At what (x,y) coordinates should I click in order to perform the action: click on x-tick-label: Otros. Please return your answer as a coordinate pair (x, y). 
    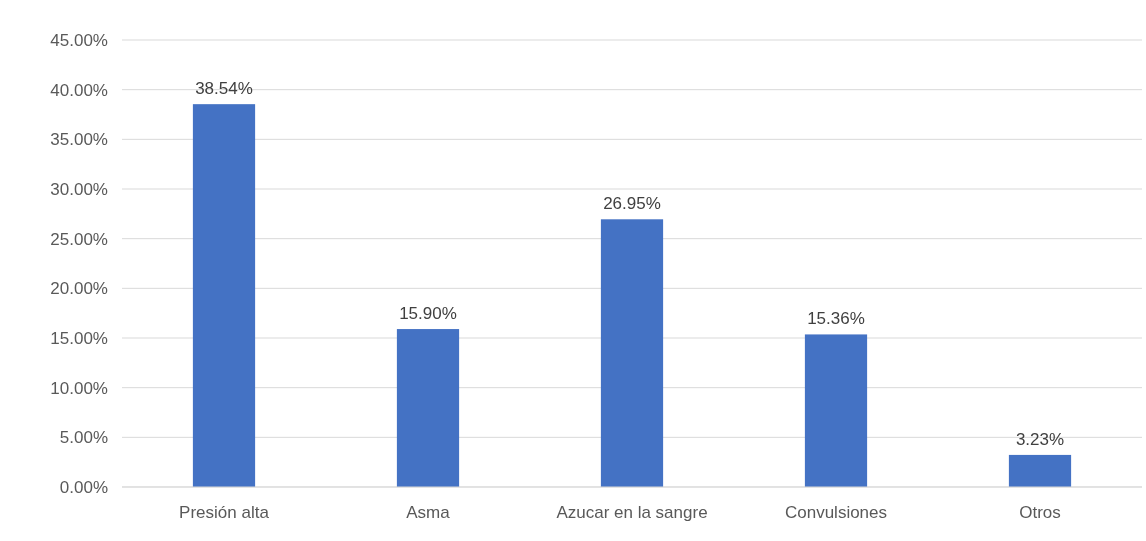
    Looking at the image, I should click on (1040, 512).